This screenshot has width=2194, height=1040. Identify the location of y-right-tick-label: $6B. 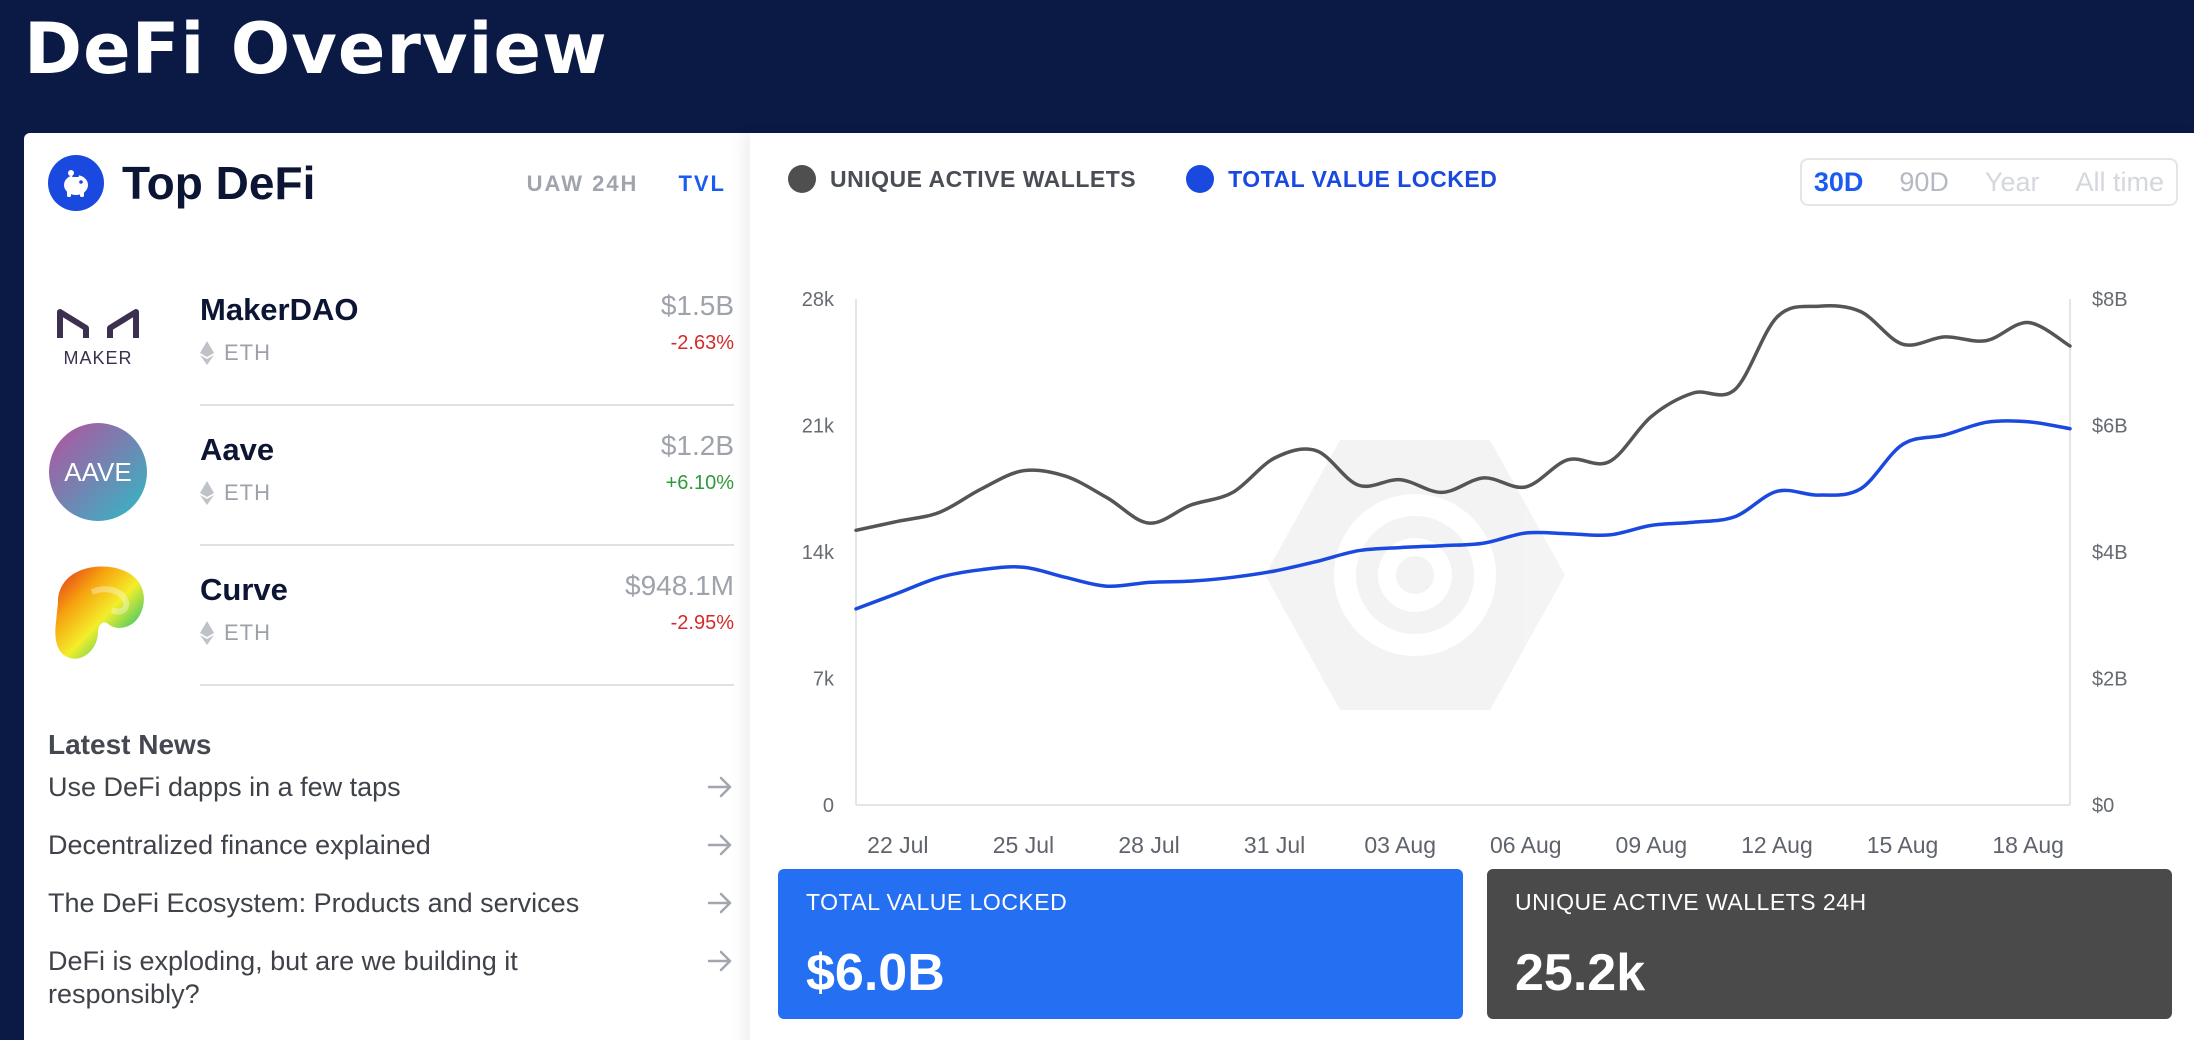
(2110, 427).